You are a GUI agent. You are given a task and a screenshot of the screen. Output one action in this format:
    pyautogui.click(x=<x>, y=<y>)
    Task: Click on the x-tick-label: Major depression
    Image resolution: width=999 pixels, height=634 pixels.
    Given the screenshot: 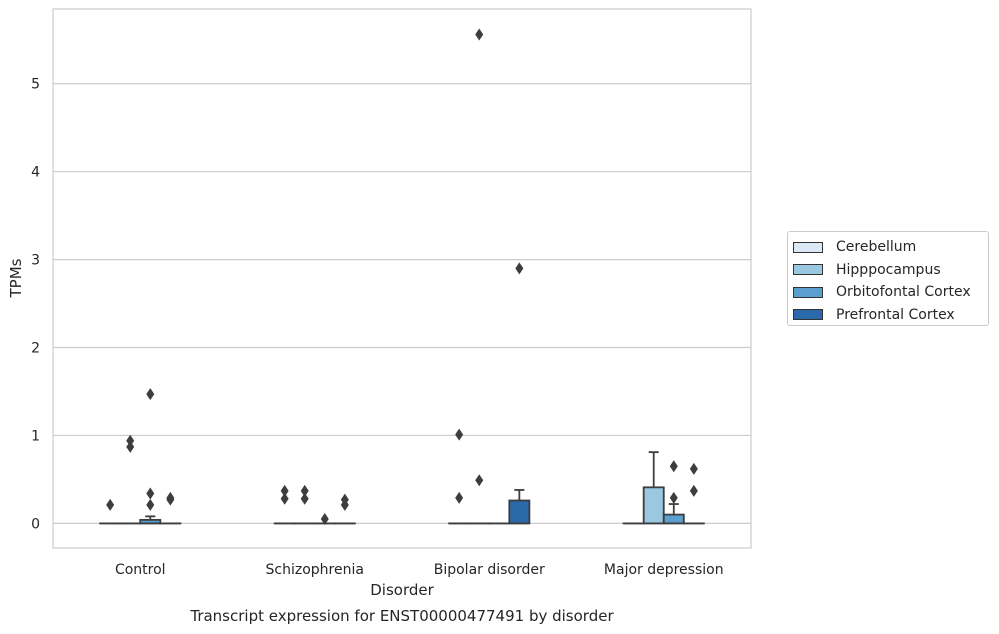 What is the action you would take?
    pyautogui.click(x=664, y=570)
    